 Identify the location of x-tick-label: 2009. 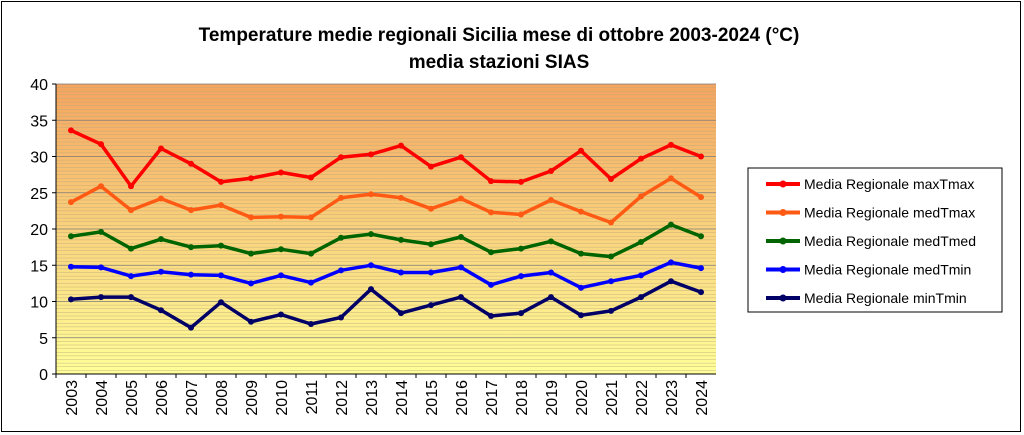
(252, 398).